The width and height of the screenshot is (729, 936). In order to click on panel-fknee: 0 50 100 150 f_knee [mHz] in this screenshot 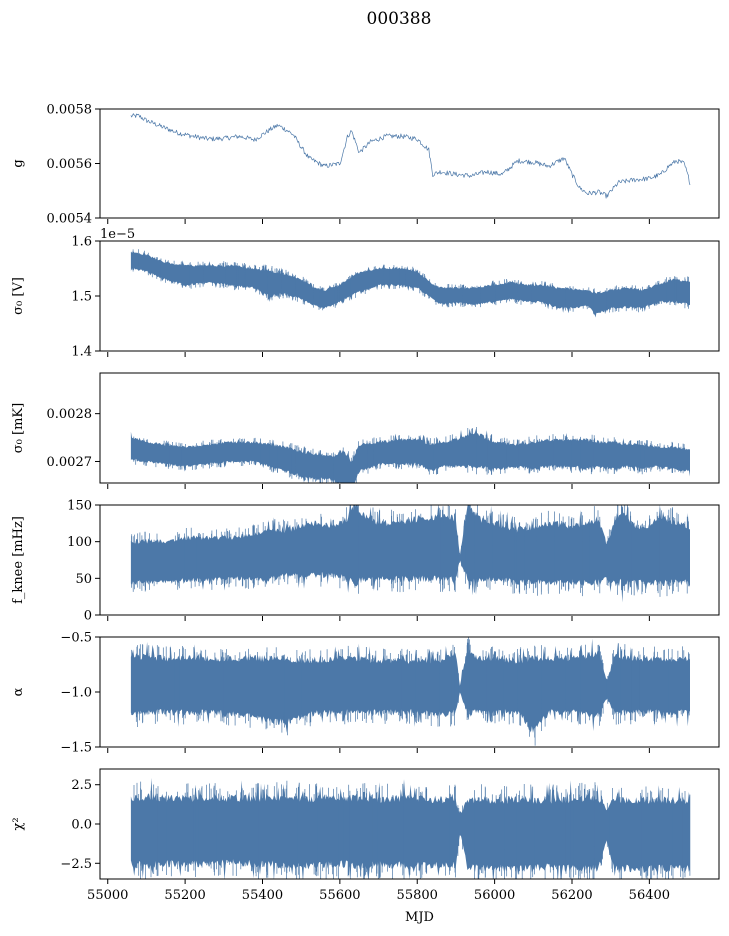, I will do `click(365, 561)`.